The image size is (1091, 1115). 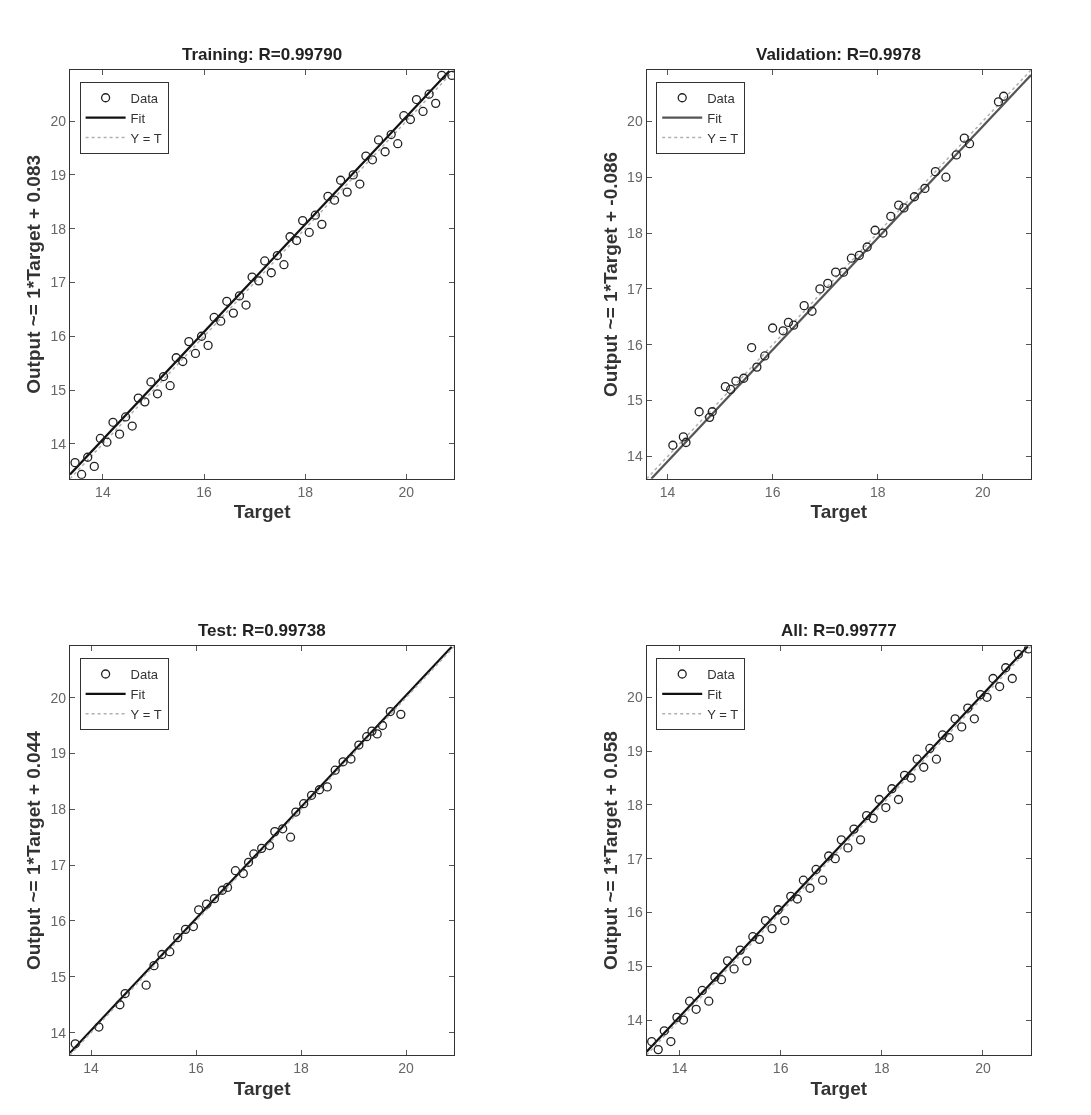 What do you see at coordinates (34, 850) in the screenshot?
I see `y-axis-title: Output ~= 1*Target + 0.044` at bounding box center [34, 850].